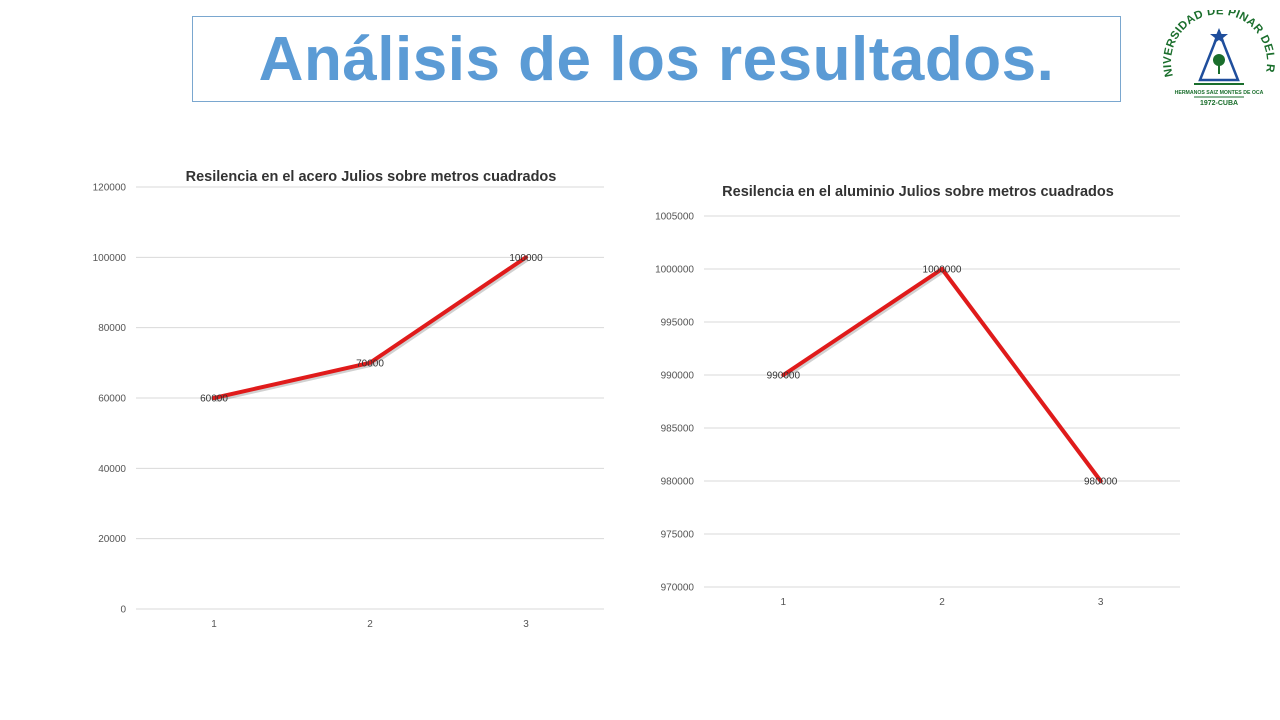 The image size is (1280, 720). Describe the element at coordinates (110, 258) in the screenshot. I see `acero-chart-y-tick-label: 100000` at that location.